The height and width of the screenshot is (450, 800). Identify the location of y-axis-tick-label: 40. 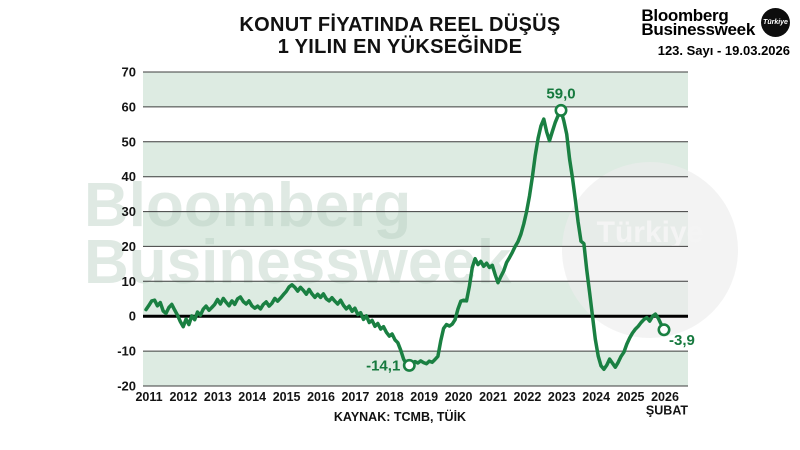
(129, 176).